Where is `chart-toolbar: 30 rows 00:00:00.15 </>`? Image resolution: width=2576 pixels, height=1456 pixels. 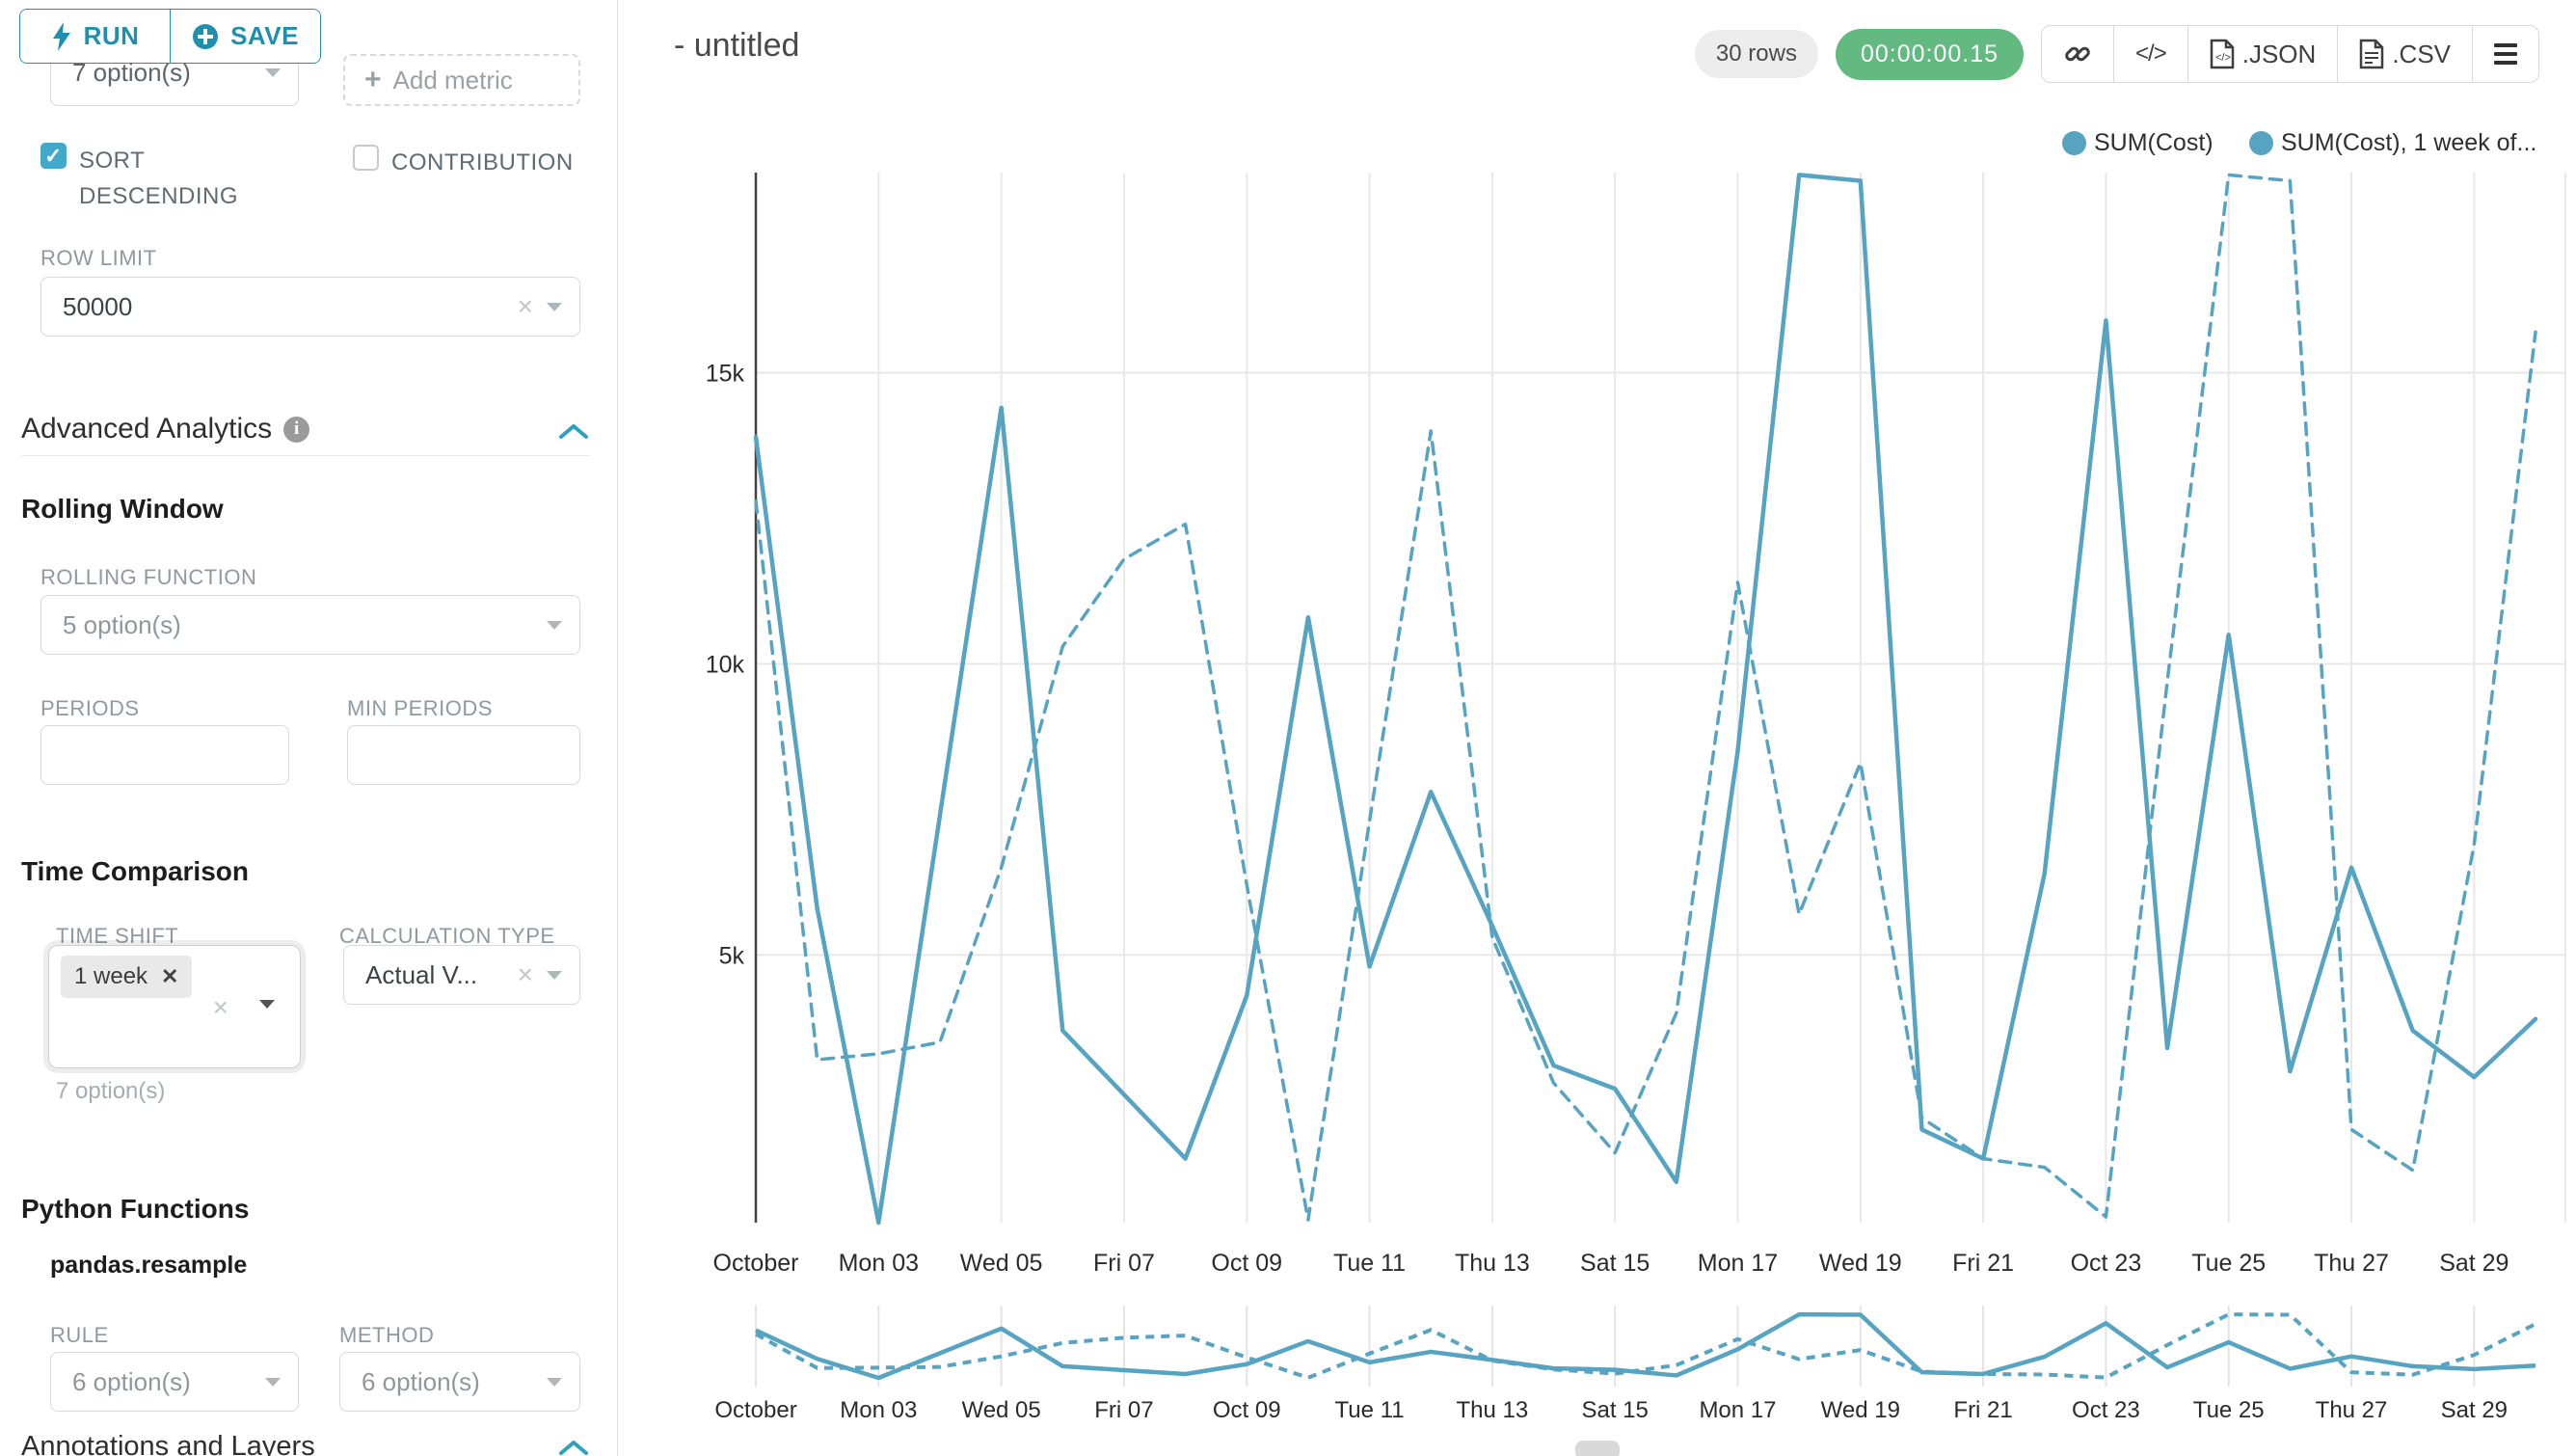
chart-toolbar: 30 rows 00:00:00.15 </> is located at coordinates (2117, 54).